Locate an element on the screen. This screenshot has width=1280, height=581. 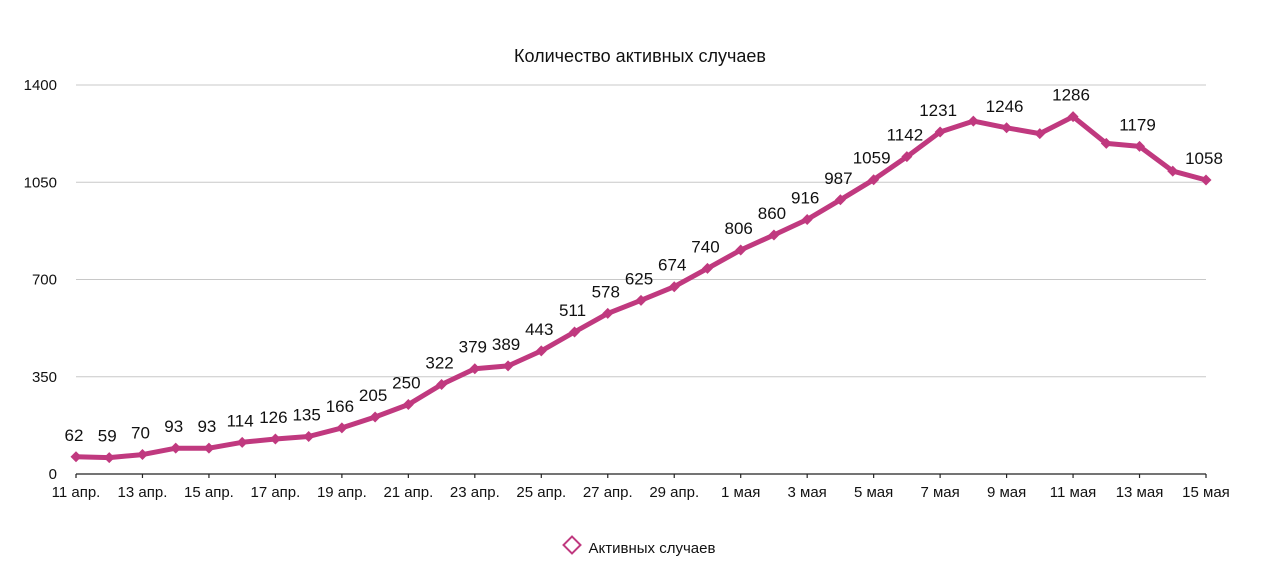
data-label: 1059 is located at coordinates (872, 158).